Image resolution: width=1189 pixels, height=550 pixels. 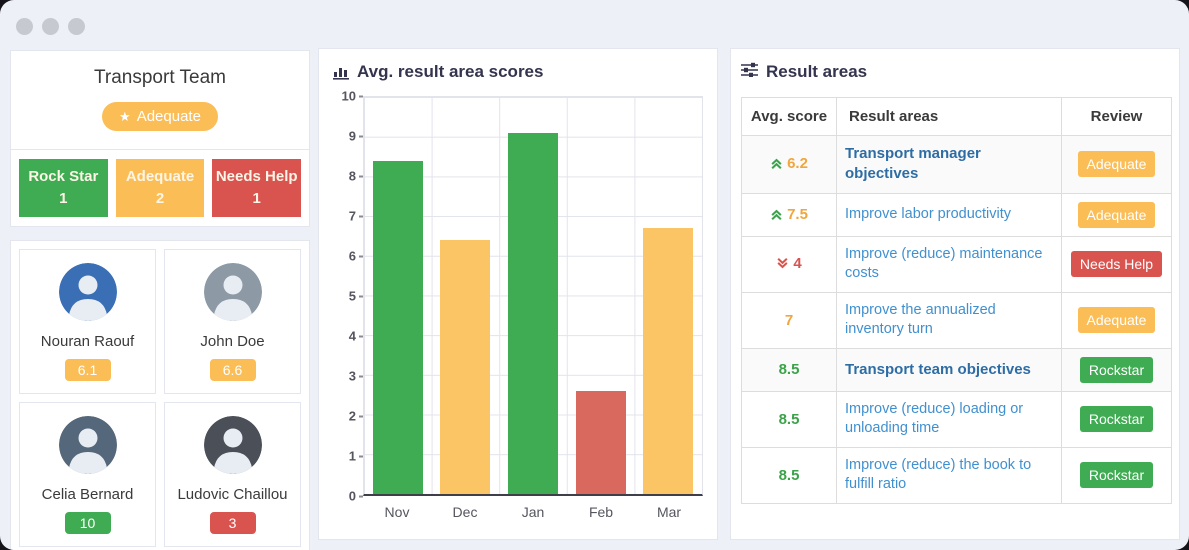 I want to click on status-box-count: 2, so click(x=160, y=198).